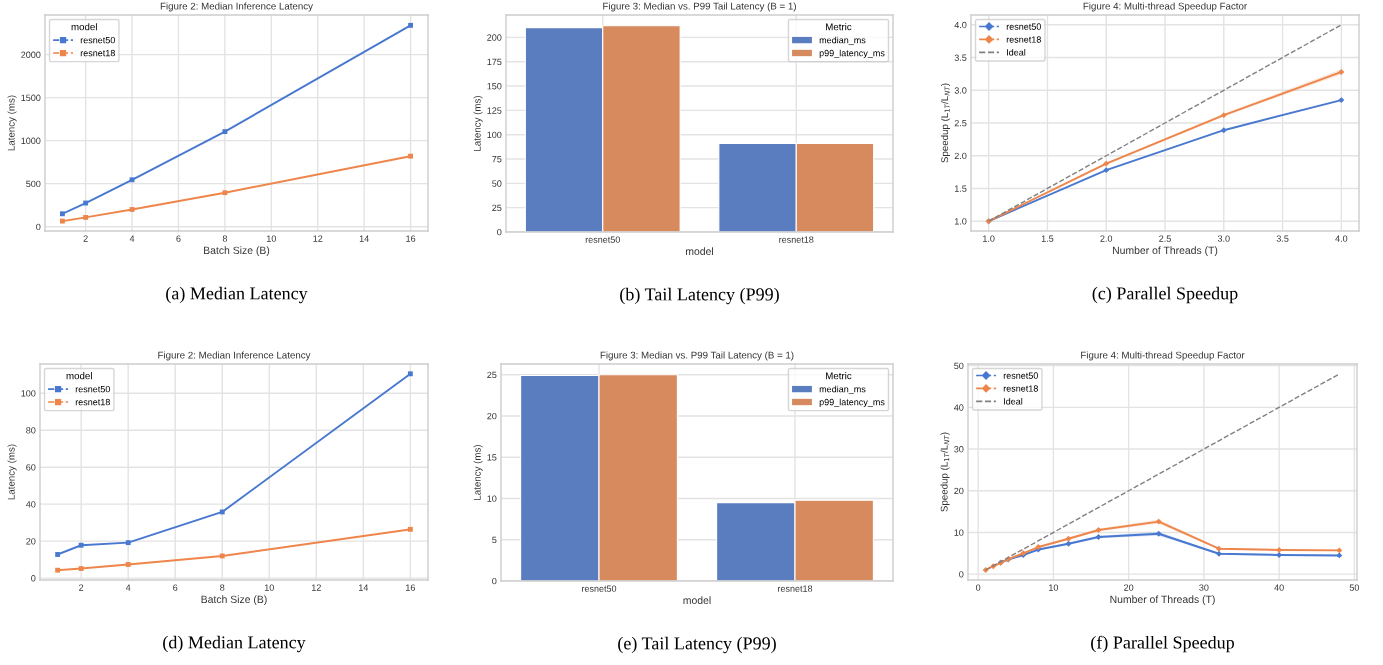 The width and height of the screenshot is (1383, 665). I want to click on text: (a) Median Latency, so click(237, 295).